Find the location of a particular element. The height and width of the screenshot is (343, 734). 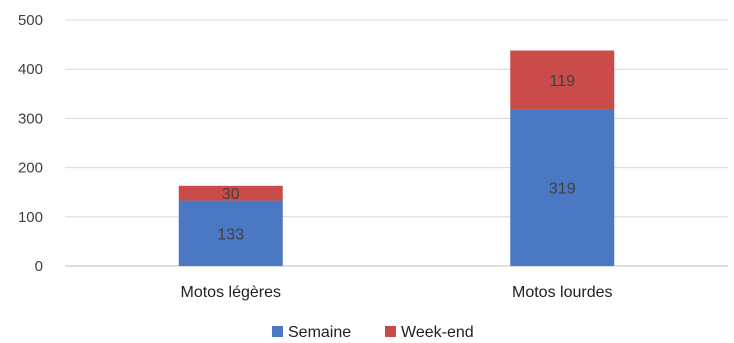

y-tick-label: 300 is located at coordinates (30, 118).